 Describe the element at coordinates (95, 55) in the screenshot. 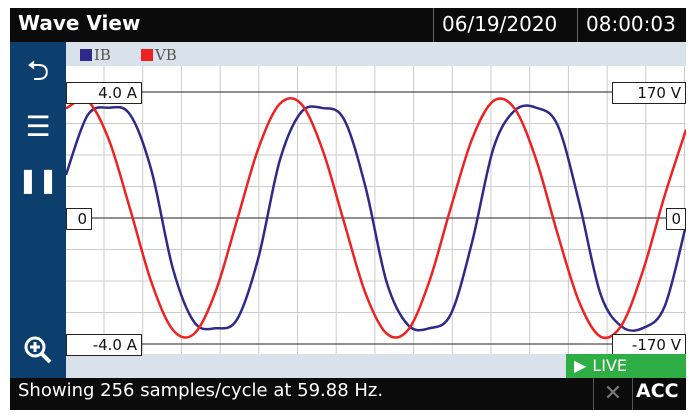

I see `legend-ib: IB` at that location.